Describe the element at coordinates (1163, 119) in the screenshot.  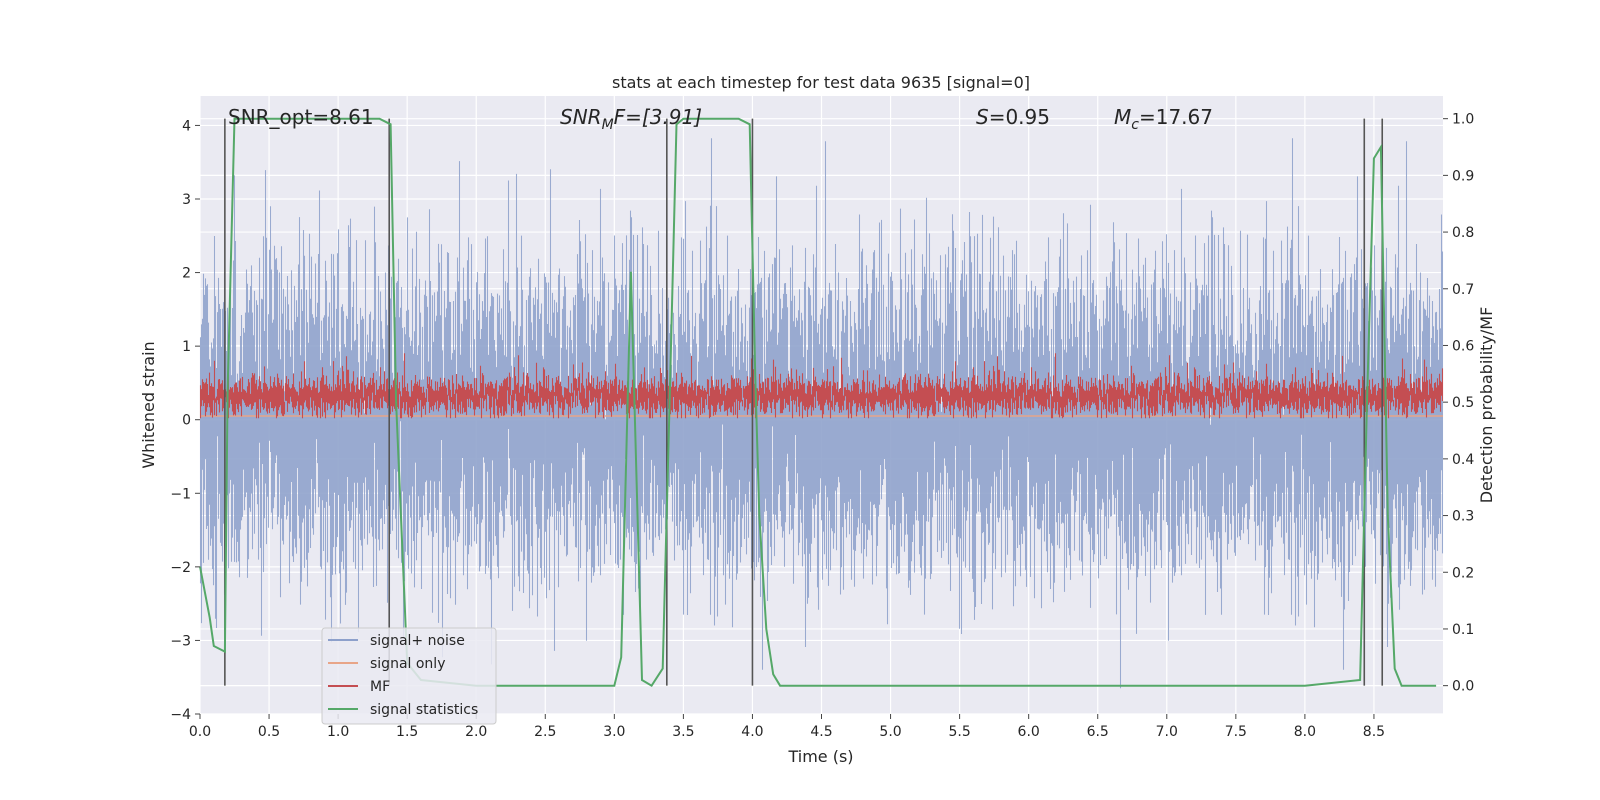
I see `annotation-mc: Mc=17.67` at that location.